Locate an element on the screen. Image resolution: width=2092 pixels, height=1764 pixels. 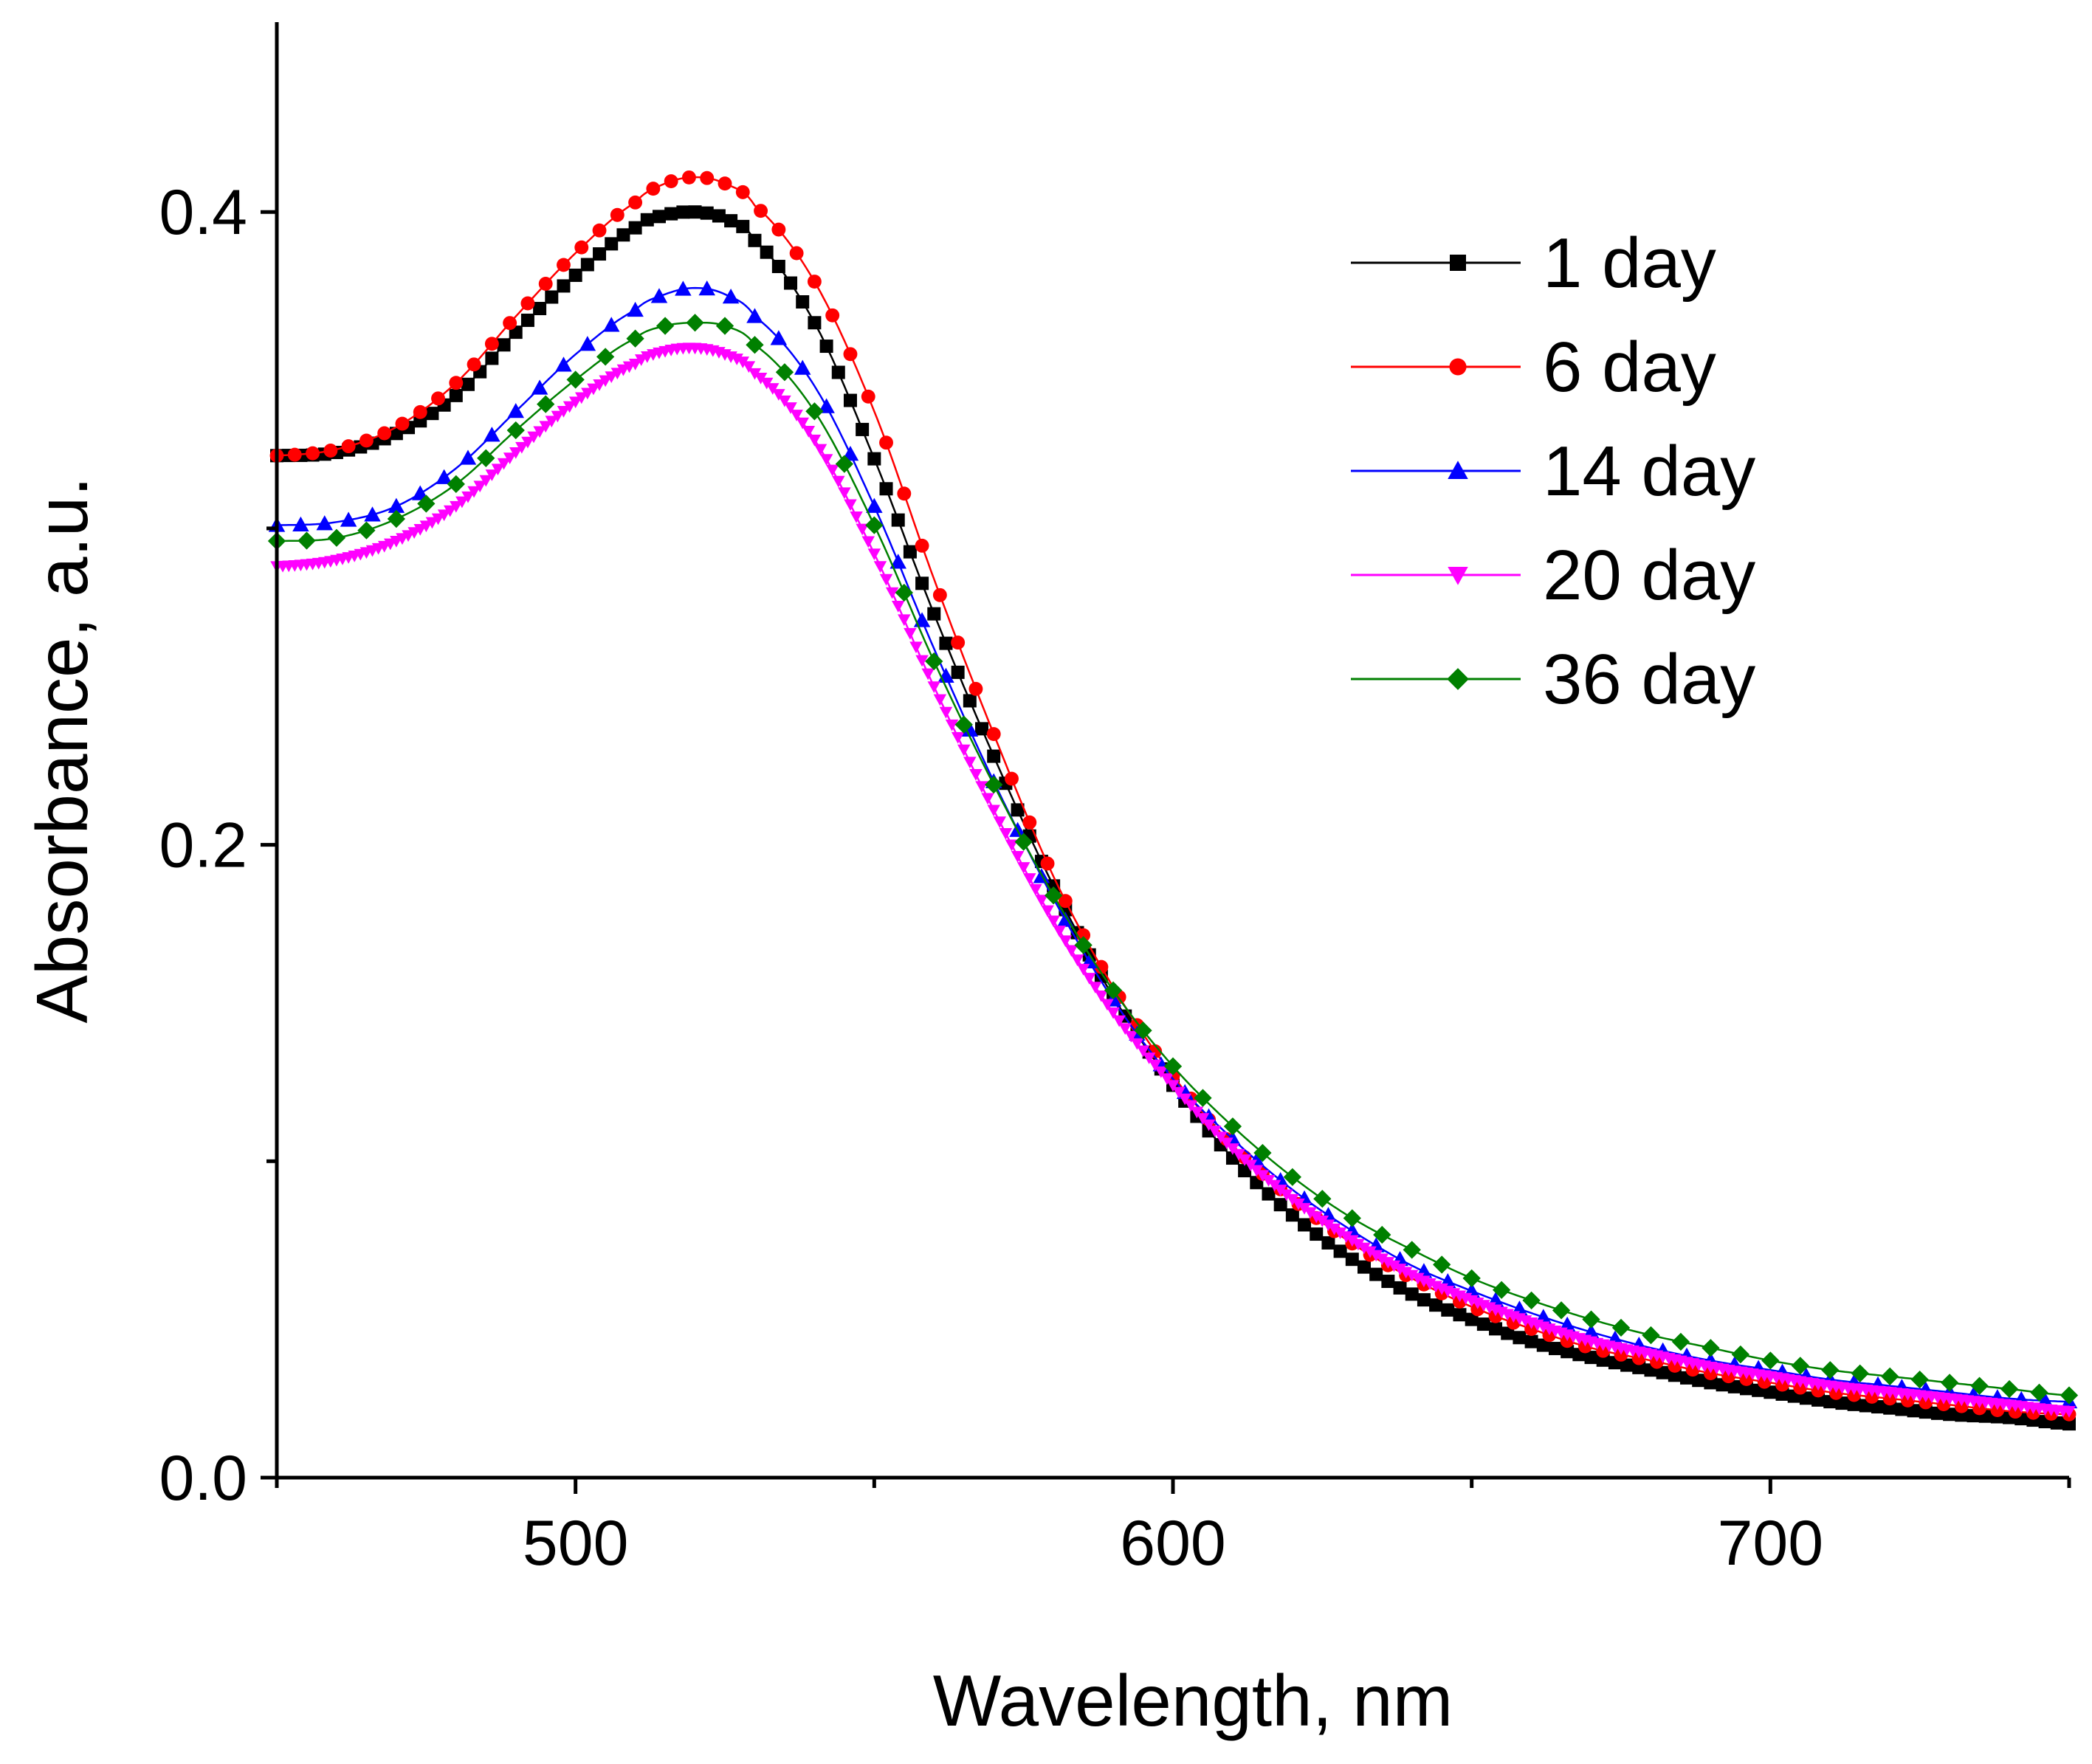
legend-marker is located at coordinates (1458, 367).